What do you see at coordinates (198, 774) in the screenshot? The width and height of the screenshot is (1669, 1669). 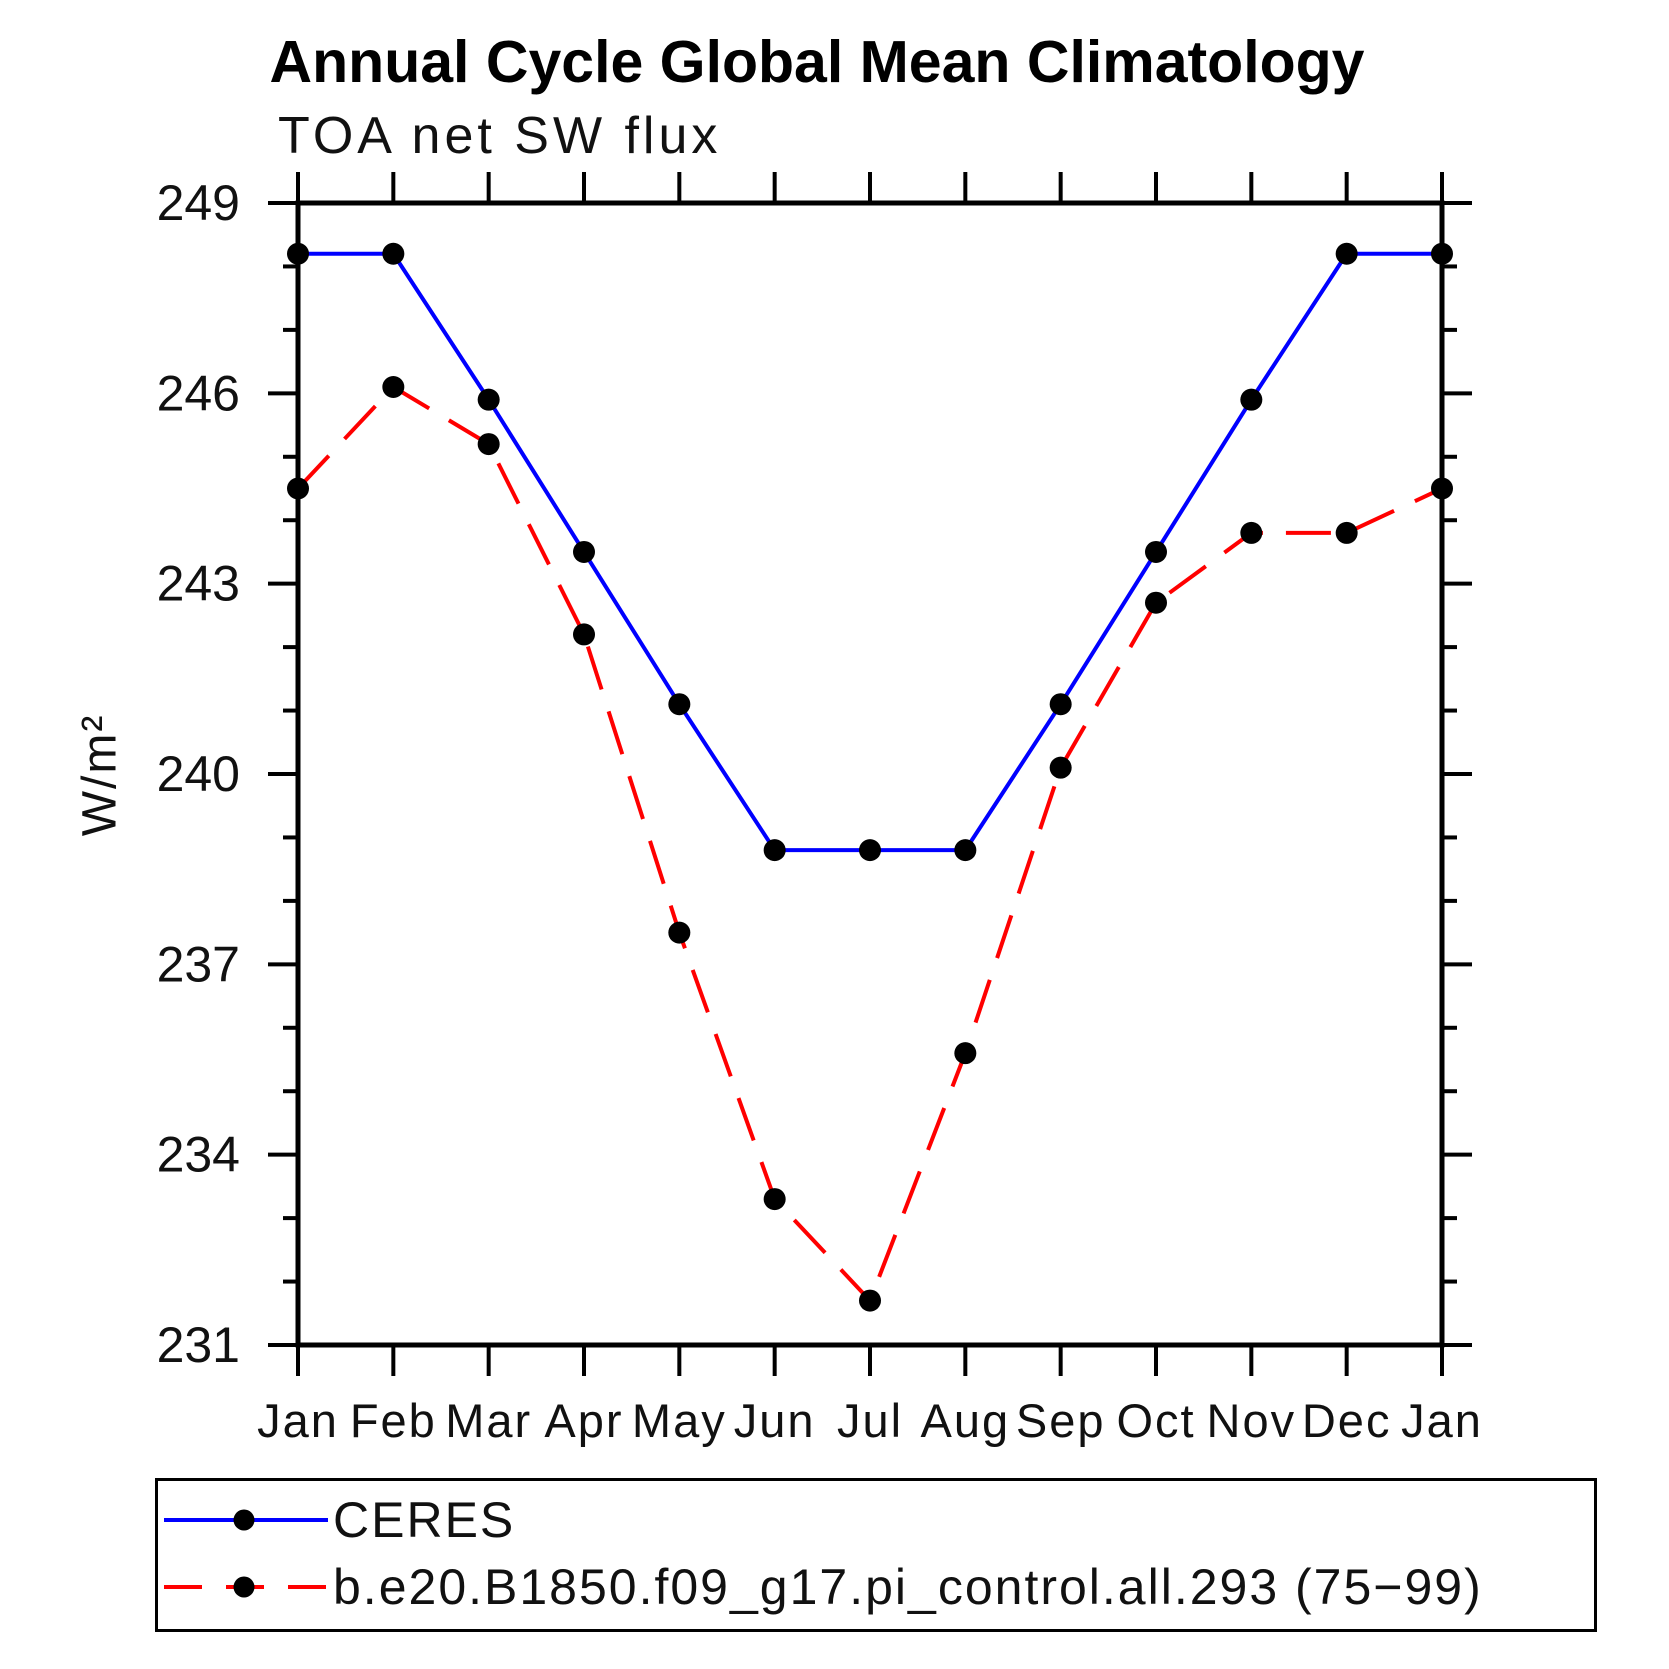 I see `y-axis-tick-label: 240` at bounding box center [198, 774].